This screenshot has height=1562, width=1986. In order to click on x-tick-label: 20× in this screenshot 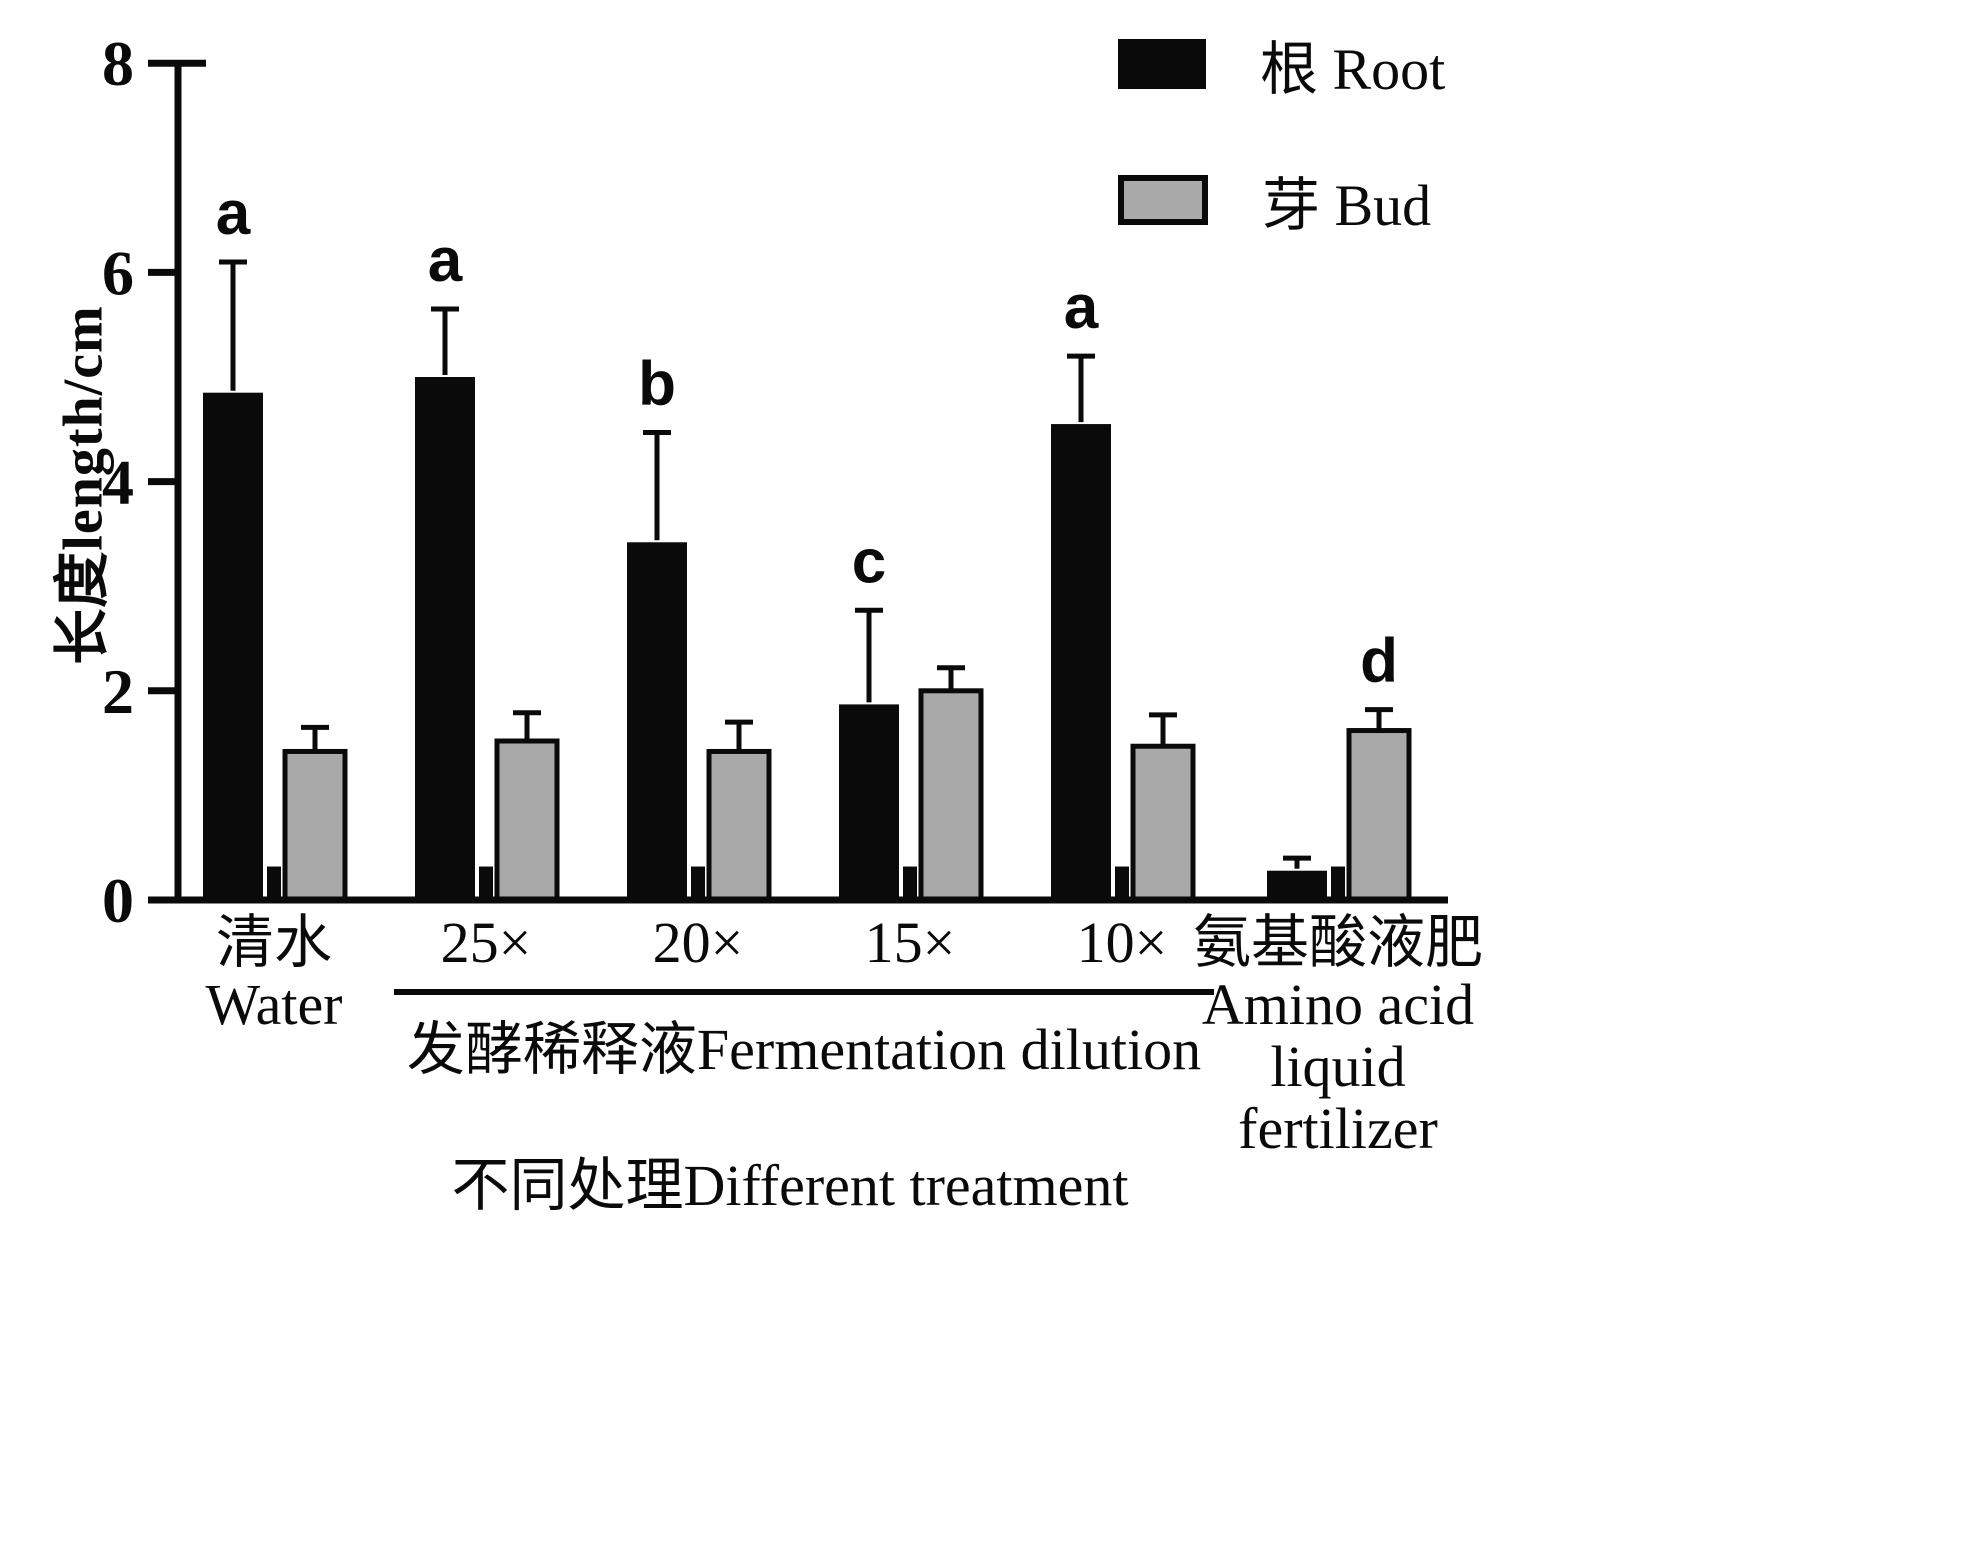, I will do `click(698, 942)`.